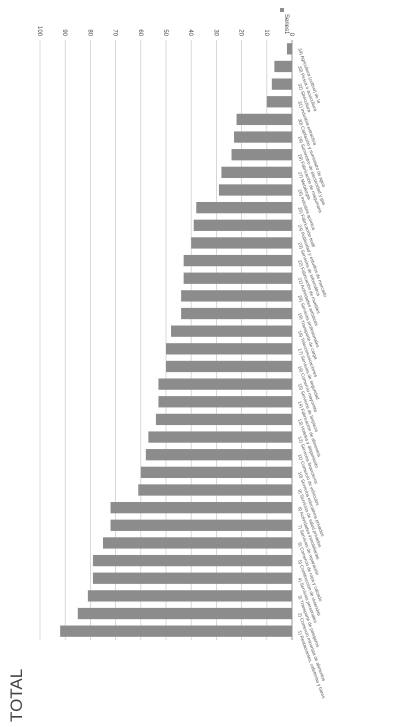 This screenshot has height=727, width=411. Describe the element at coordinates (115, 32) in the screenshot. I see `y-tick-label: 70` at that location.